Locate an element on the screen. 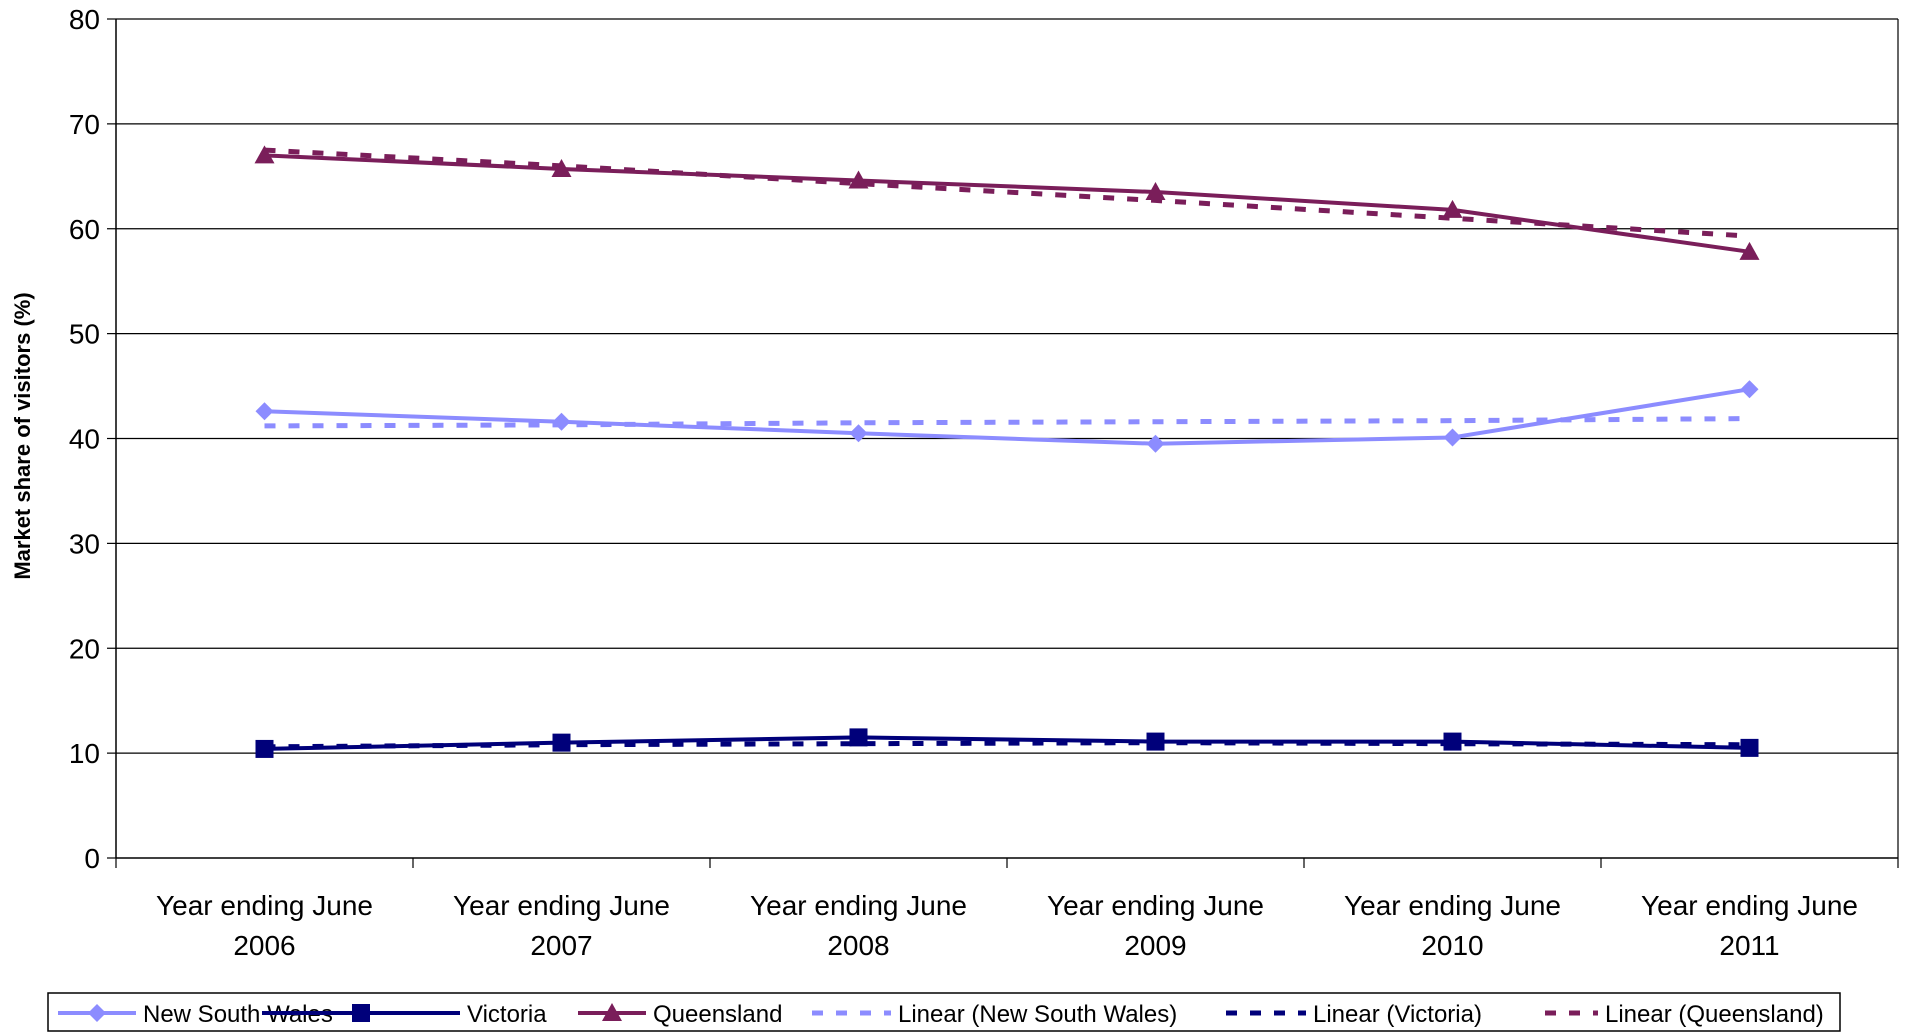  x-tick-label-line: 2010 is located at coordinates (1452, 945).